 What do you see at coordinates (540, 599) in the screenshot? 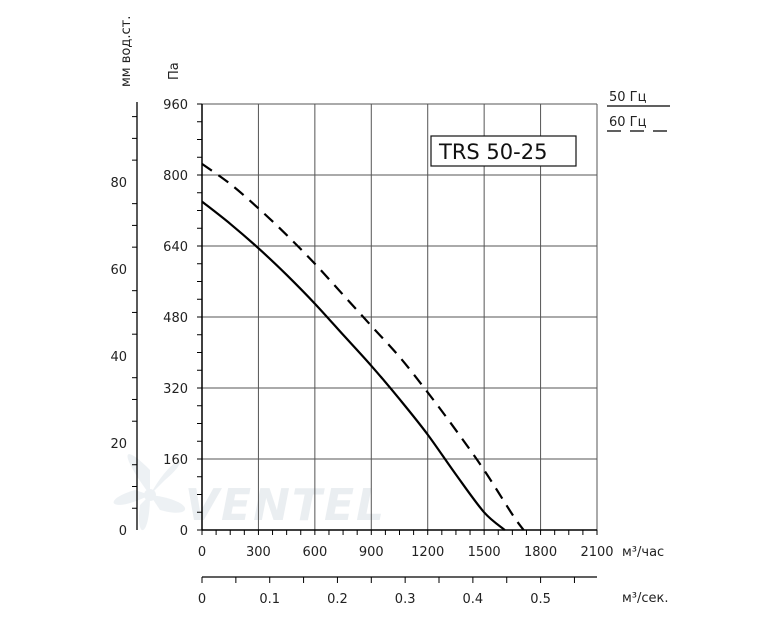
I see `x2-tick-label: 0.5` at bounding box center [540, 599].